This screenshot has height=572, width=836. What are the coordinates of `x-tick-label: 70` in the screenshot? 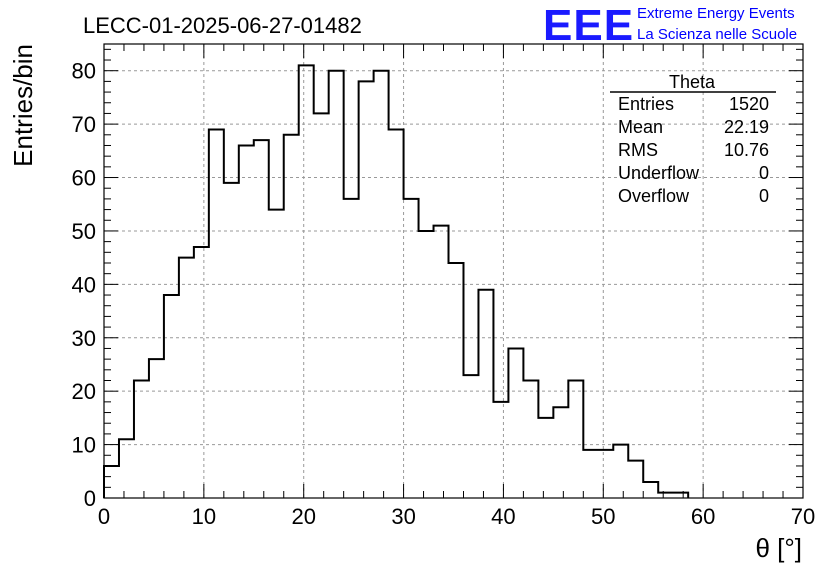 It's located at (803, 516).